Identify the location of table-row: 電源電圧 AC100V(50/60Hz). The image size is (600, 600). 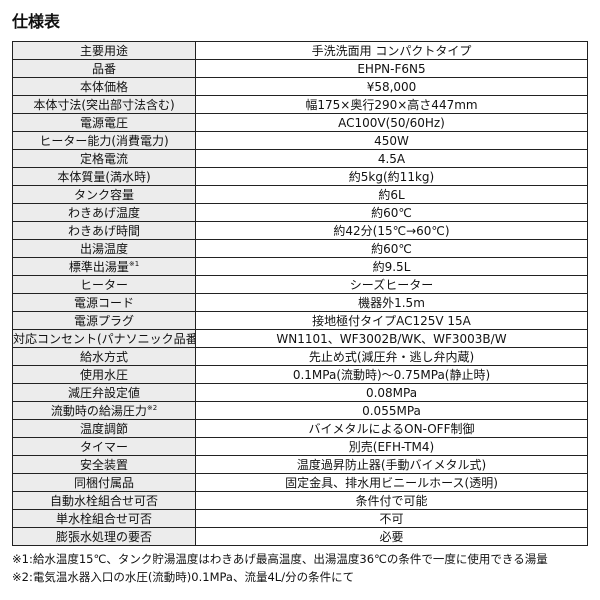
(300, 122).